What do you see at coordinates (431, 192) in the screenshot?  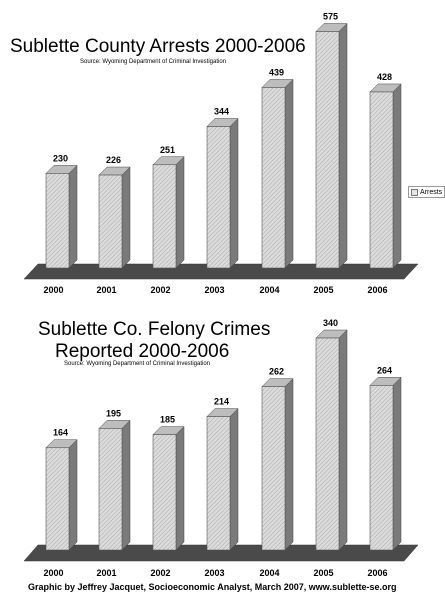 I see `legend-label: Arrests` at bounding box center [431, 192].